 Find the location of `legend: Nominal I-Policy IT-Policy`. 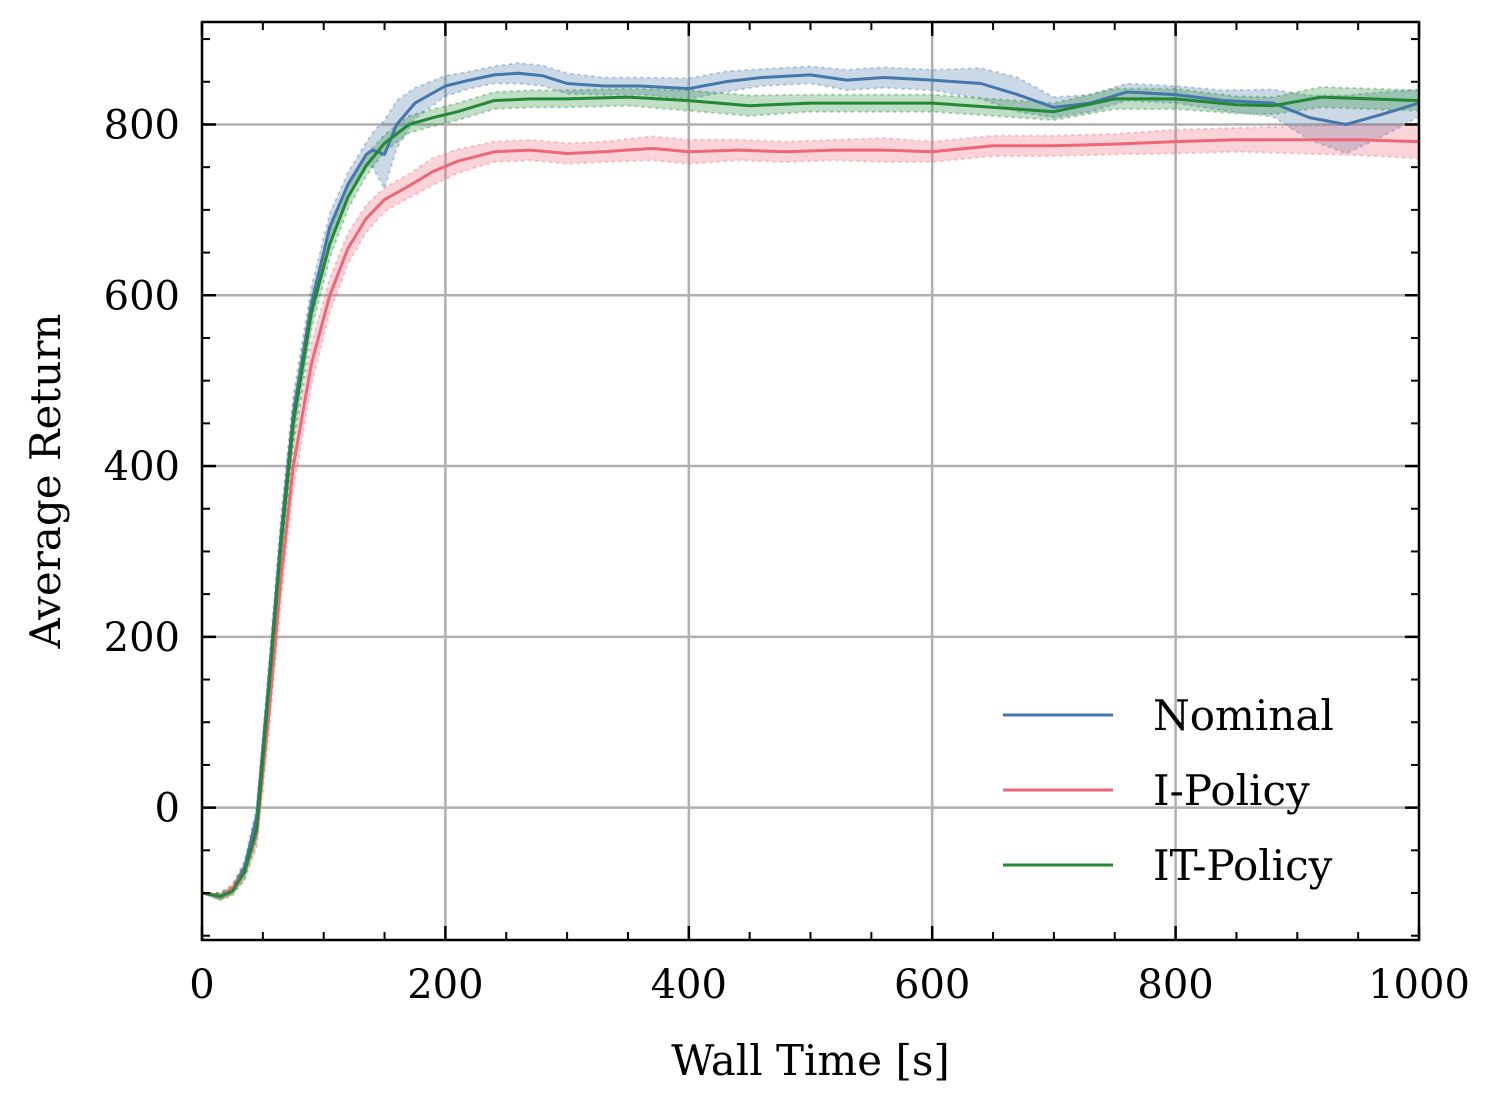

legend: Nominal I-Policy IT-Policy is located at coordinates (1168, 790).